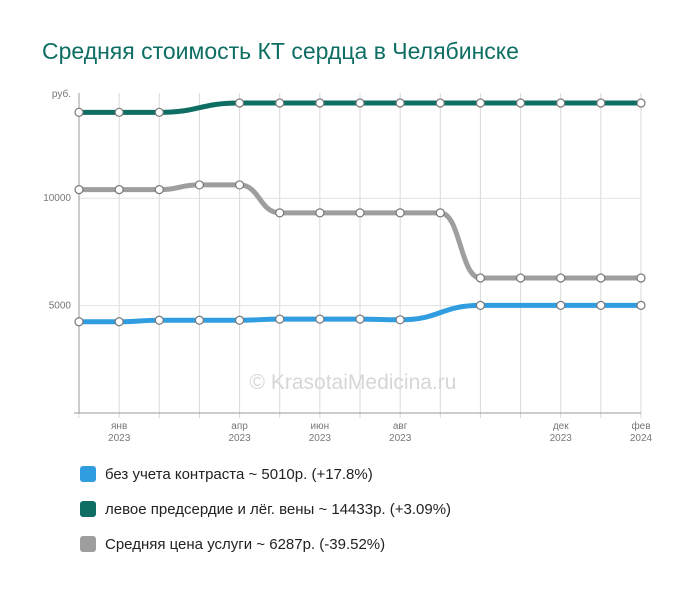 This screenshot has width=700, height=591. Describe the element at coordinates (57, 198) in the screenshot. I see `y-tick-label: 10000` at that location.